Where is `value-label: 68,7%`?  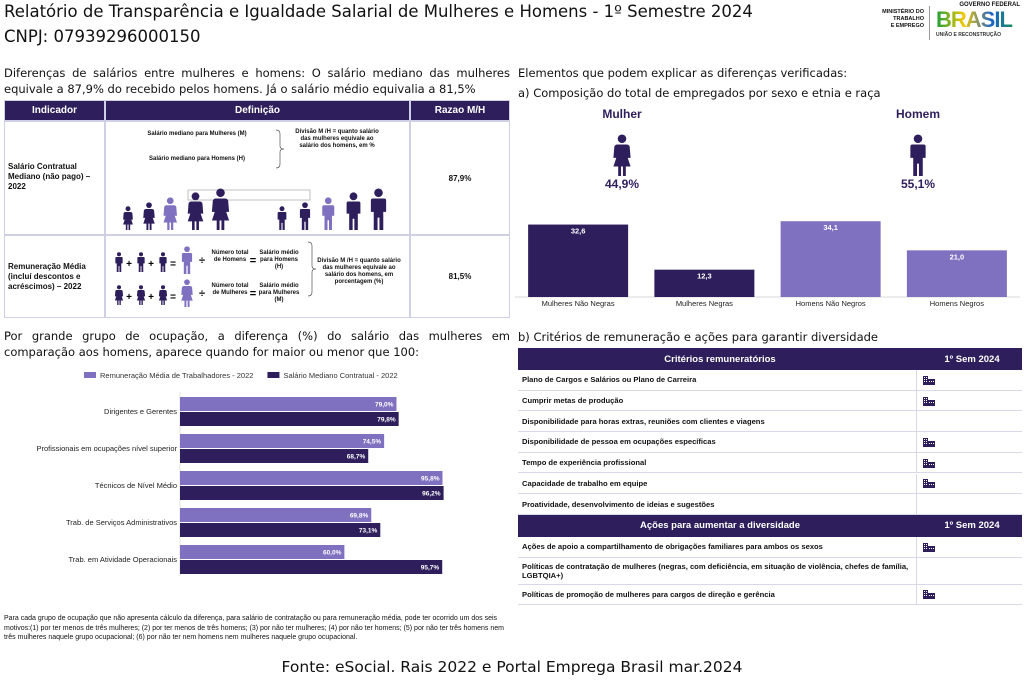 value-label: 68,7% is located at coordinates (356, 457).